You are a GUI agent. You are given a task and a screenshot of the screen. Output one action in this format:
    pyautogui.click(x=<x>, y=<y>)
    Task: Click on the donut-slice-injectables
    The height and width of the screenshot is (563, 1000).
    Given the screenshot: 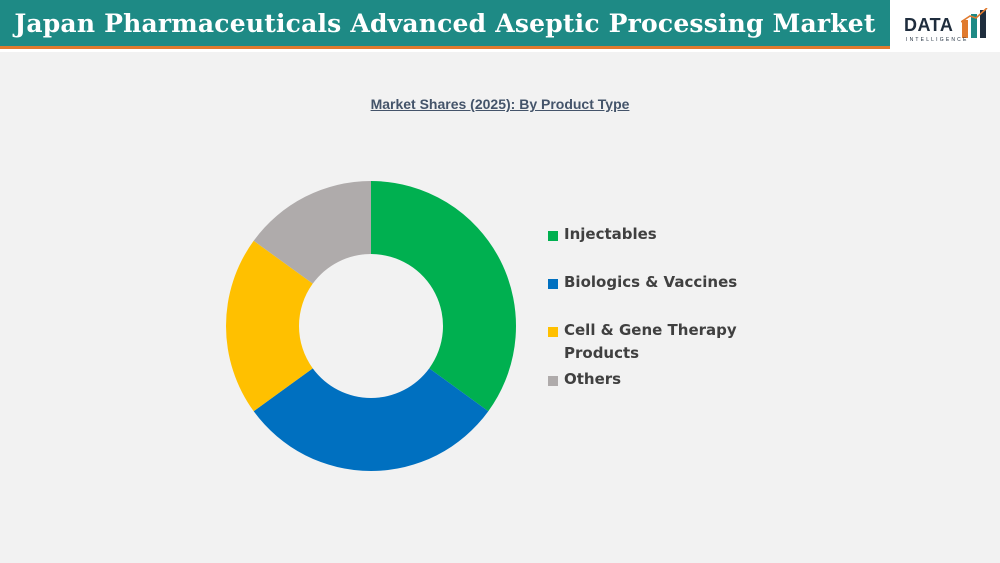 What is the action you would take?
    pyautogui.click(x=443, y=296)
    